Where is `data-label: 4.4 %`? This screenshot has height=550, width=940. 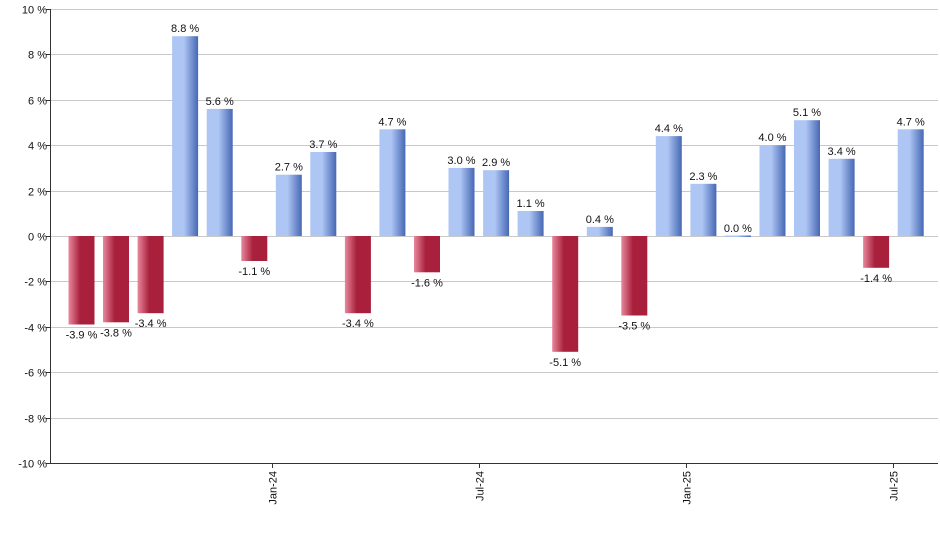
data-label: 4.4 % is located at coordinates (669, 129).